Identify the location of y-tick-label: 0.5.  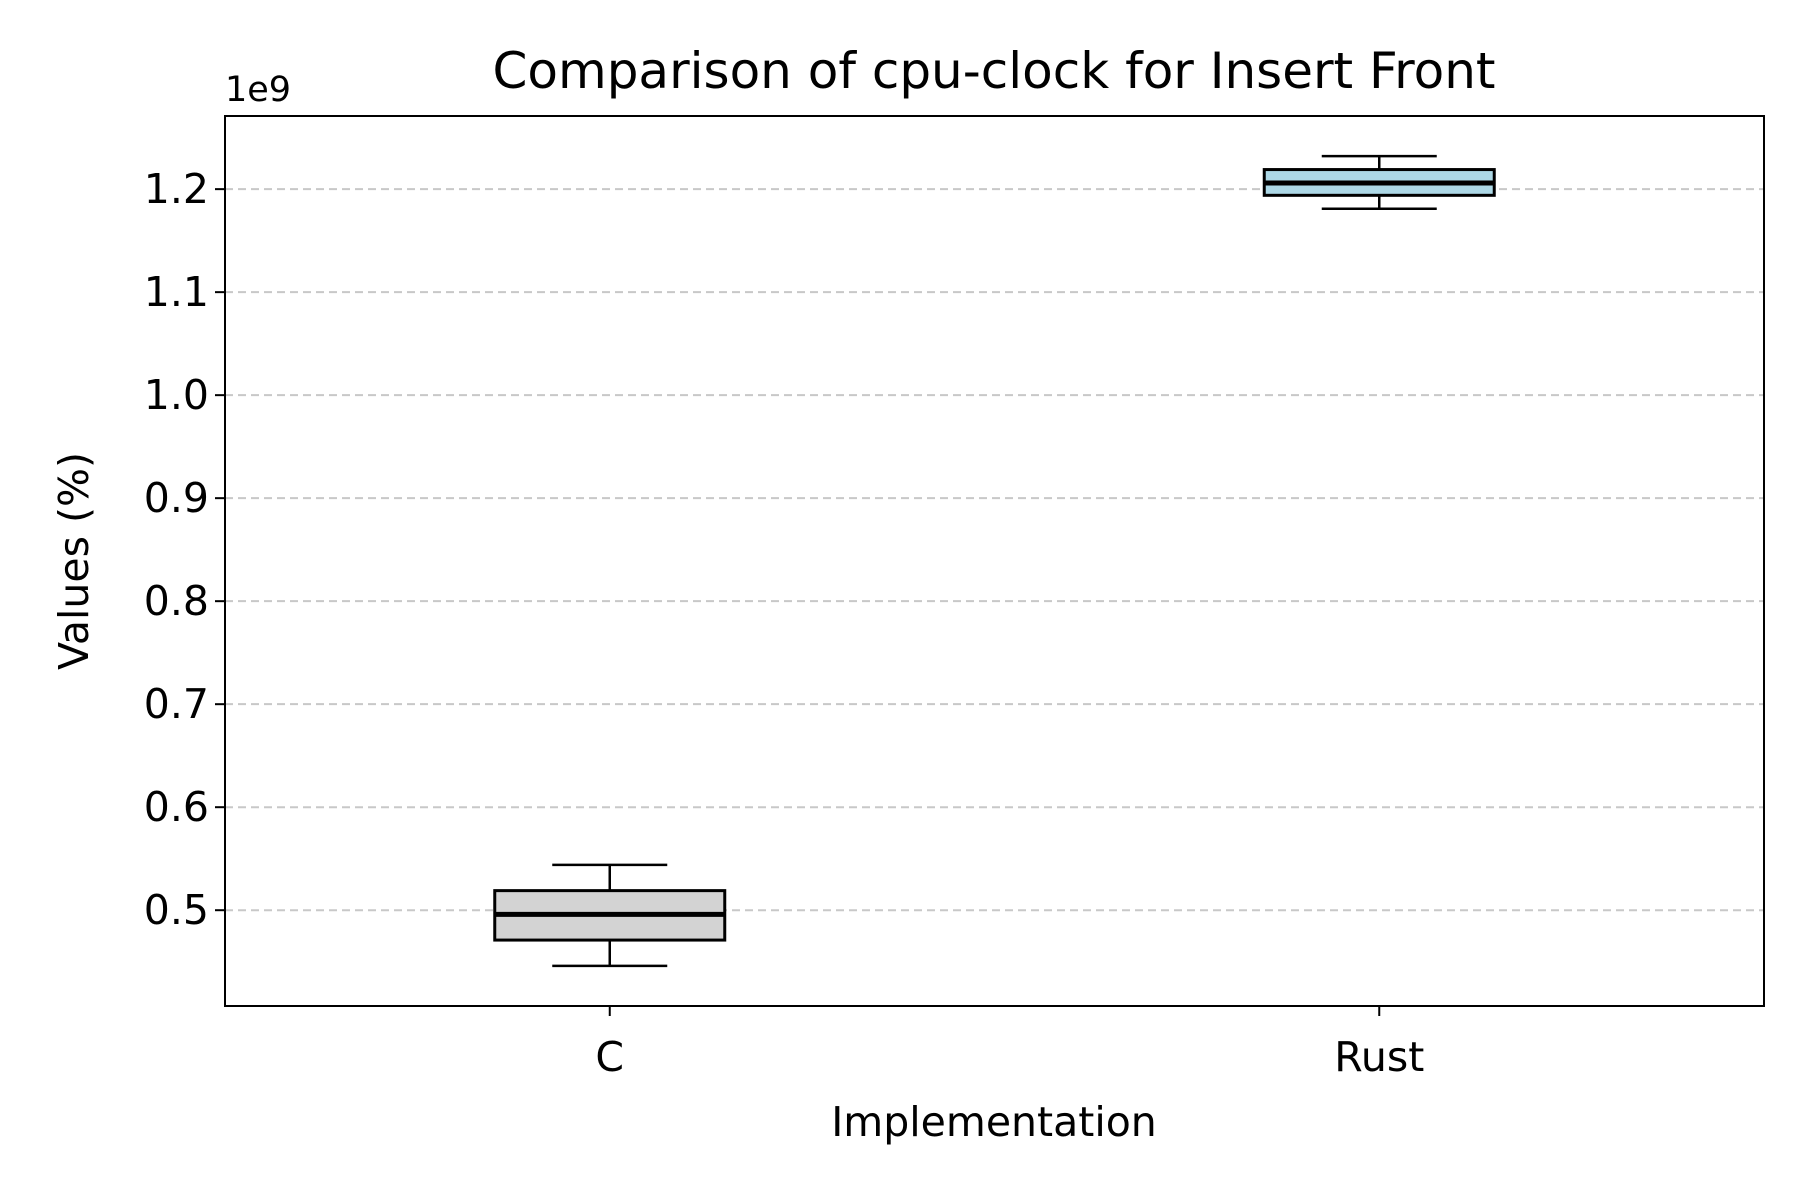
(176, 910).